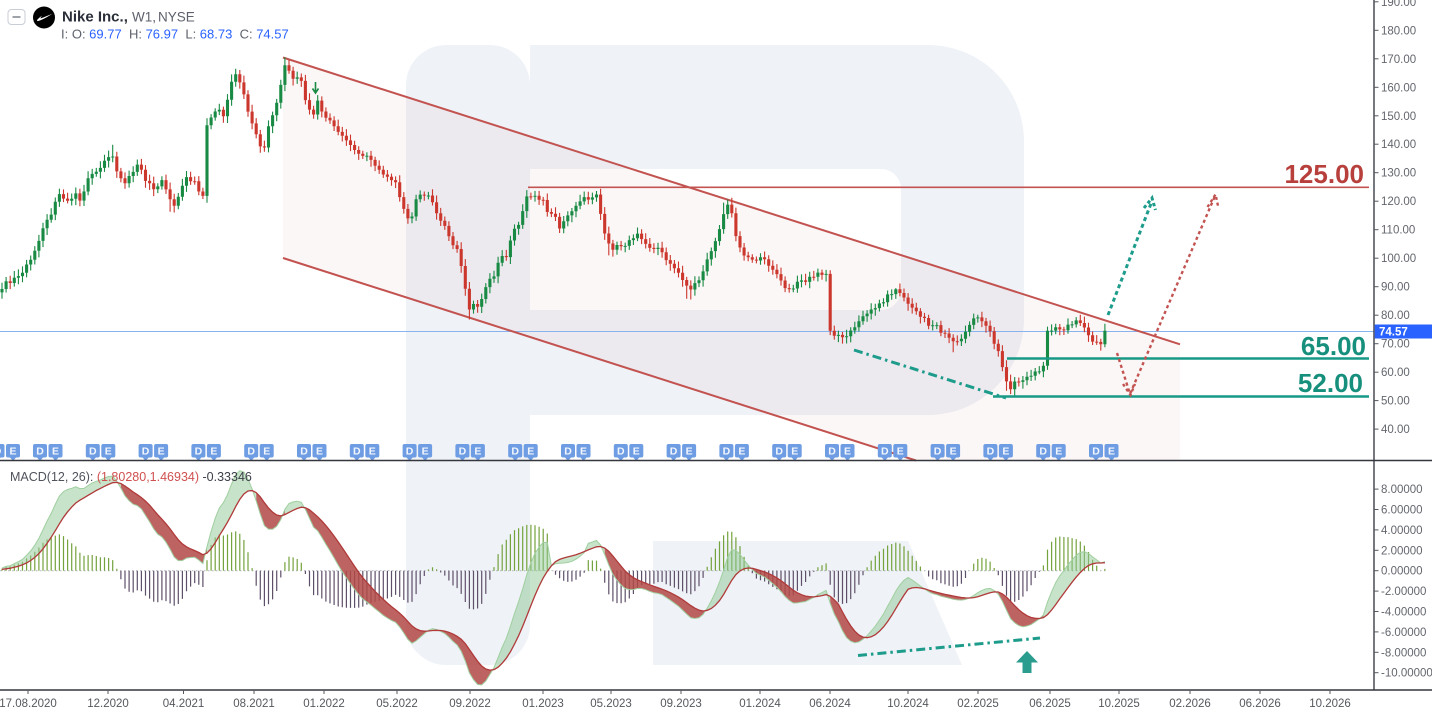 This screenshot has height=719, width=1432. What do you see at coordinates (611, 704) in the screenshot?
I see `svg-text: 05.2023` at bounding box center [611, 704].